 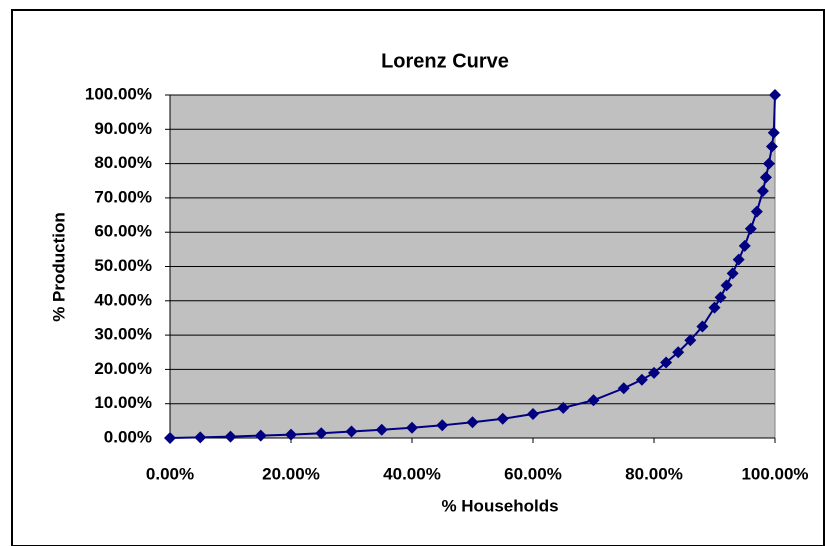 What do you see at coordinates (533, 473) in the screenshot?
I see `x-tick-label: 60.00%` at bounding box center [533, 473].